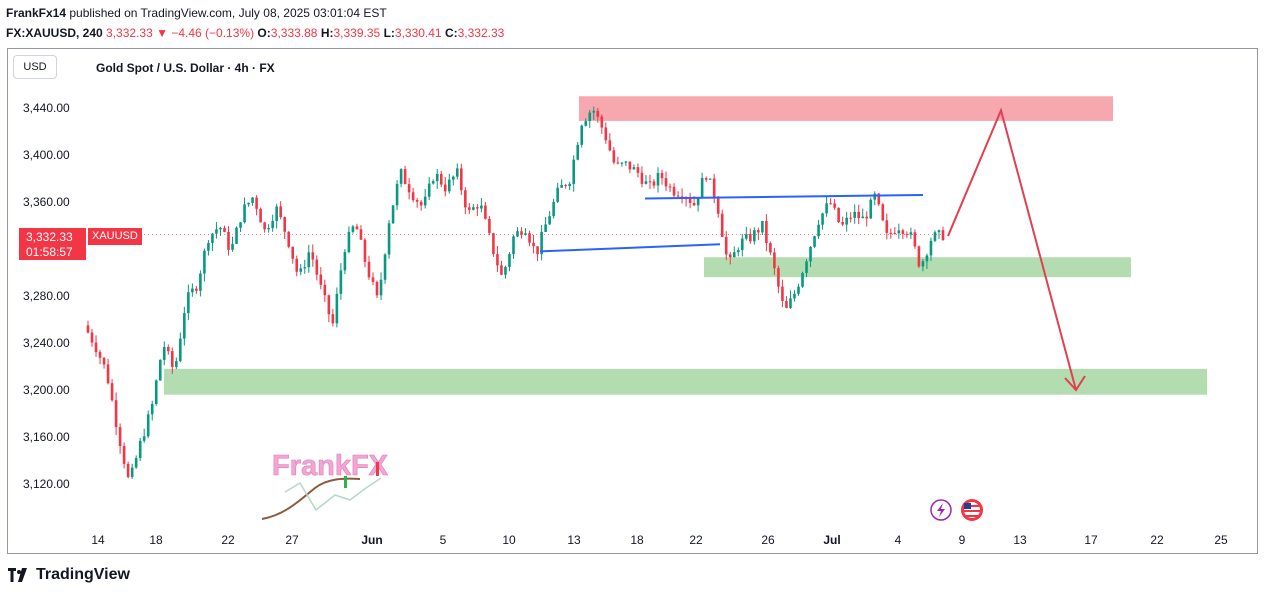  Describe the element at coordinates (637, 540) in the screenshot. I see `x-tick-label: 18` at that location.